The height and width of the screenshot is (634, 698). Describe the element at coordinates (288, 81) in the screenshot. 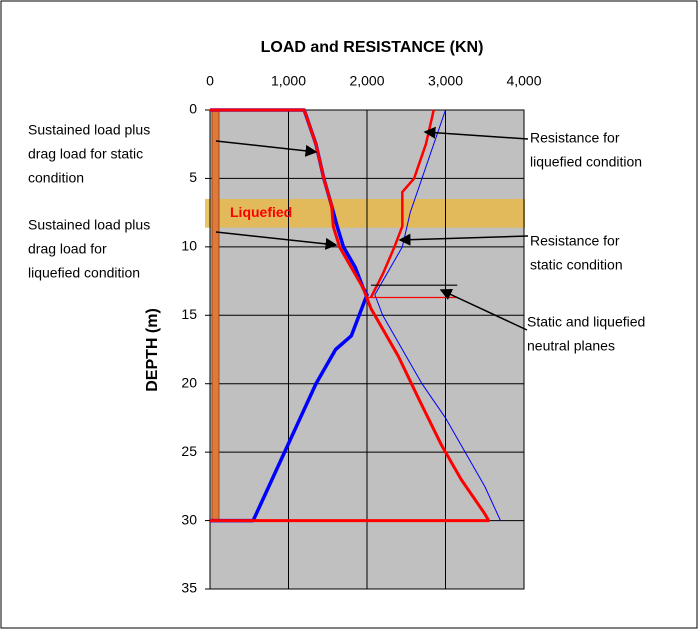

I see `x-tick-label: 1,000` at that location.